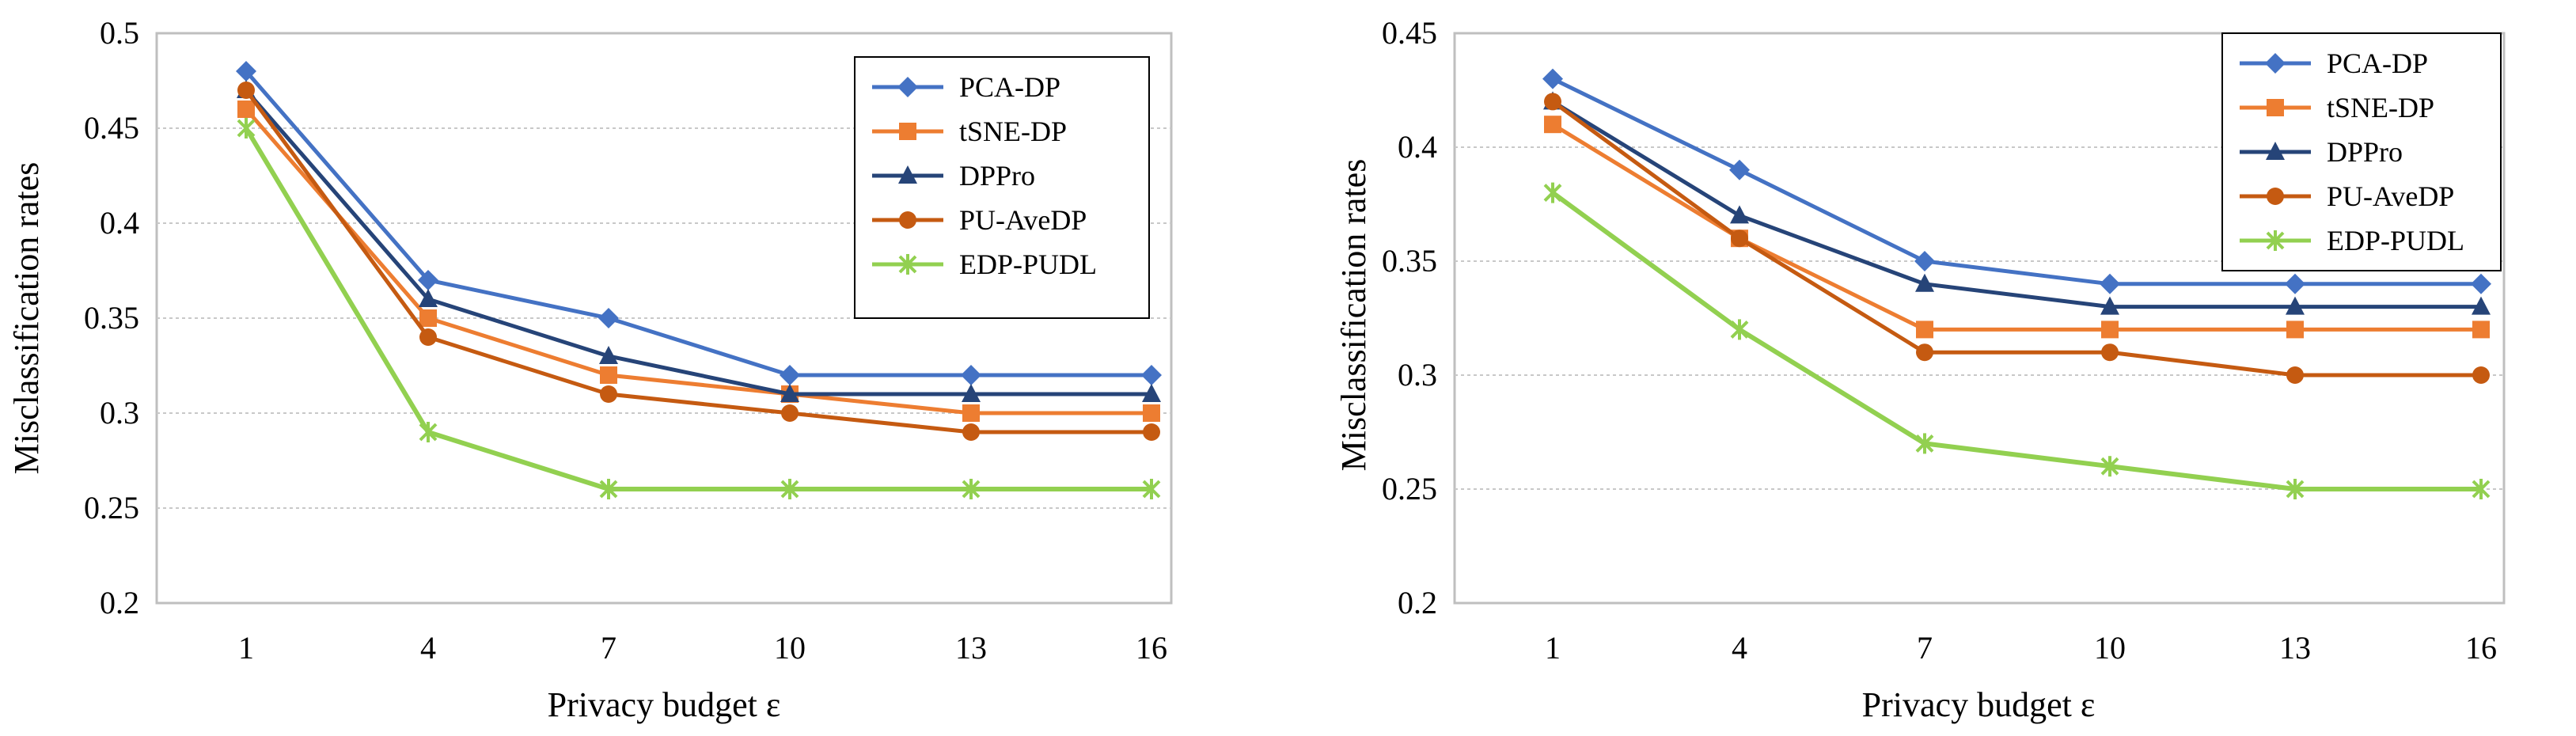 This screenshot has width=2576, height=736. Describe the element at coordinates (1417, 375) in the screenshot. I see `y-tick-label: 0.3` at that location.